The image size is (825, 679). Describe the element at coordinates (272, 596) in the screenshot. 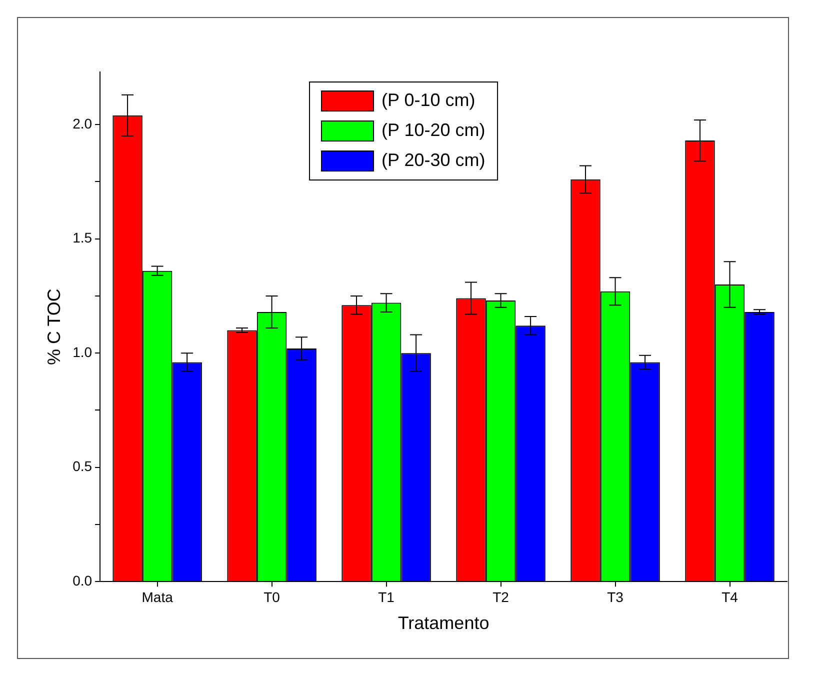

I see `x-tick-label: T0` at that location.